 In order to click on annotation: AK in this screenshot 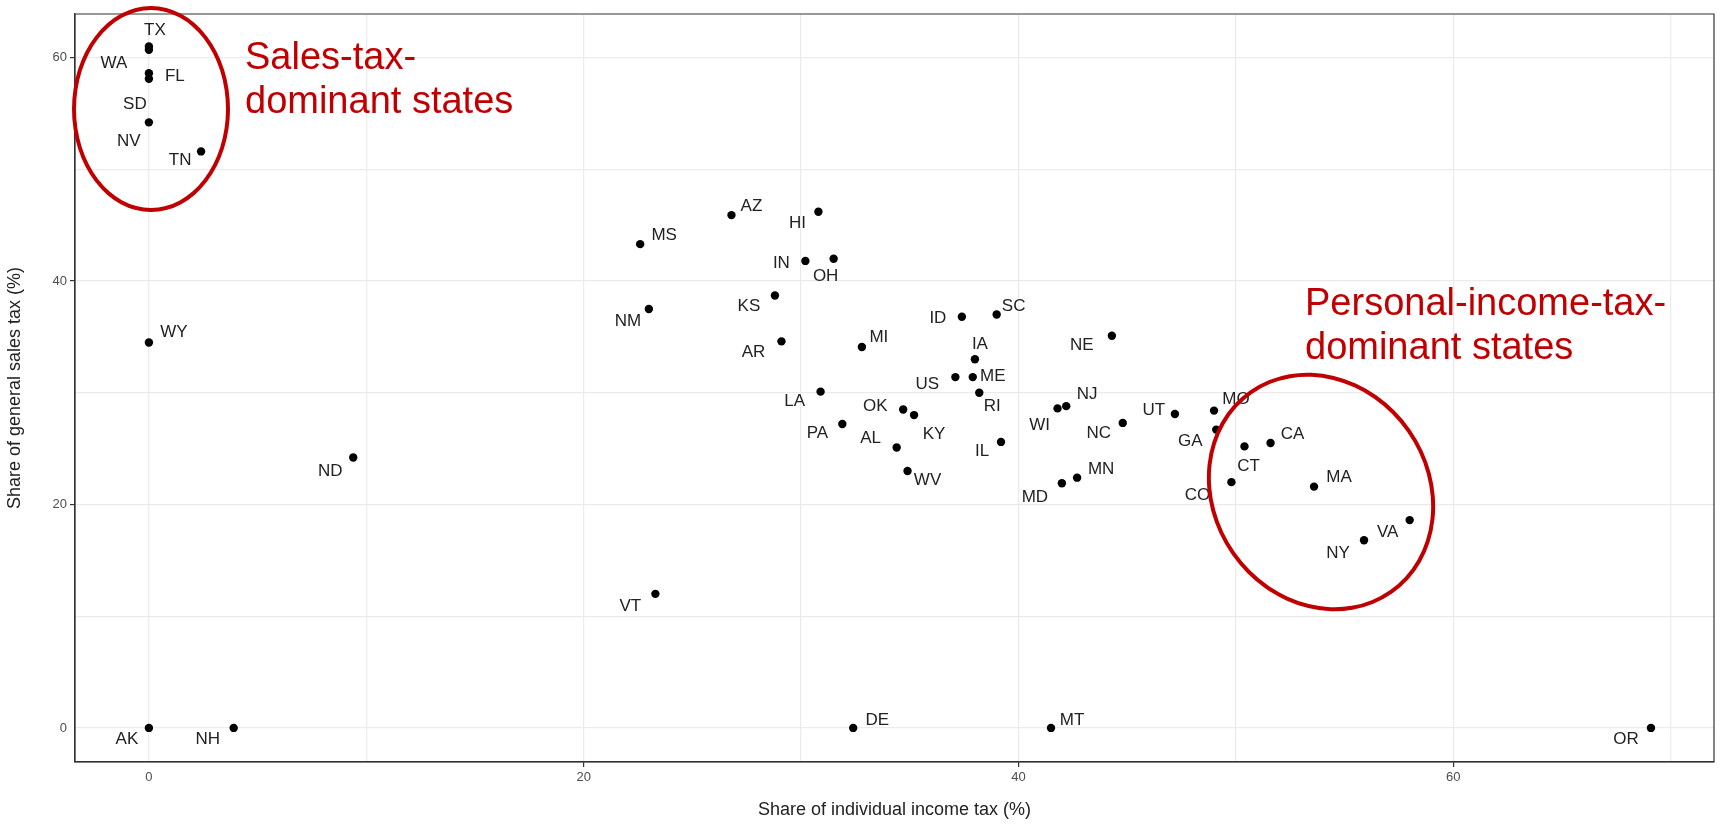, I will do `click(127, 738)`.